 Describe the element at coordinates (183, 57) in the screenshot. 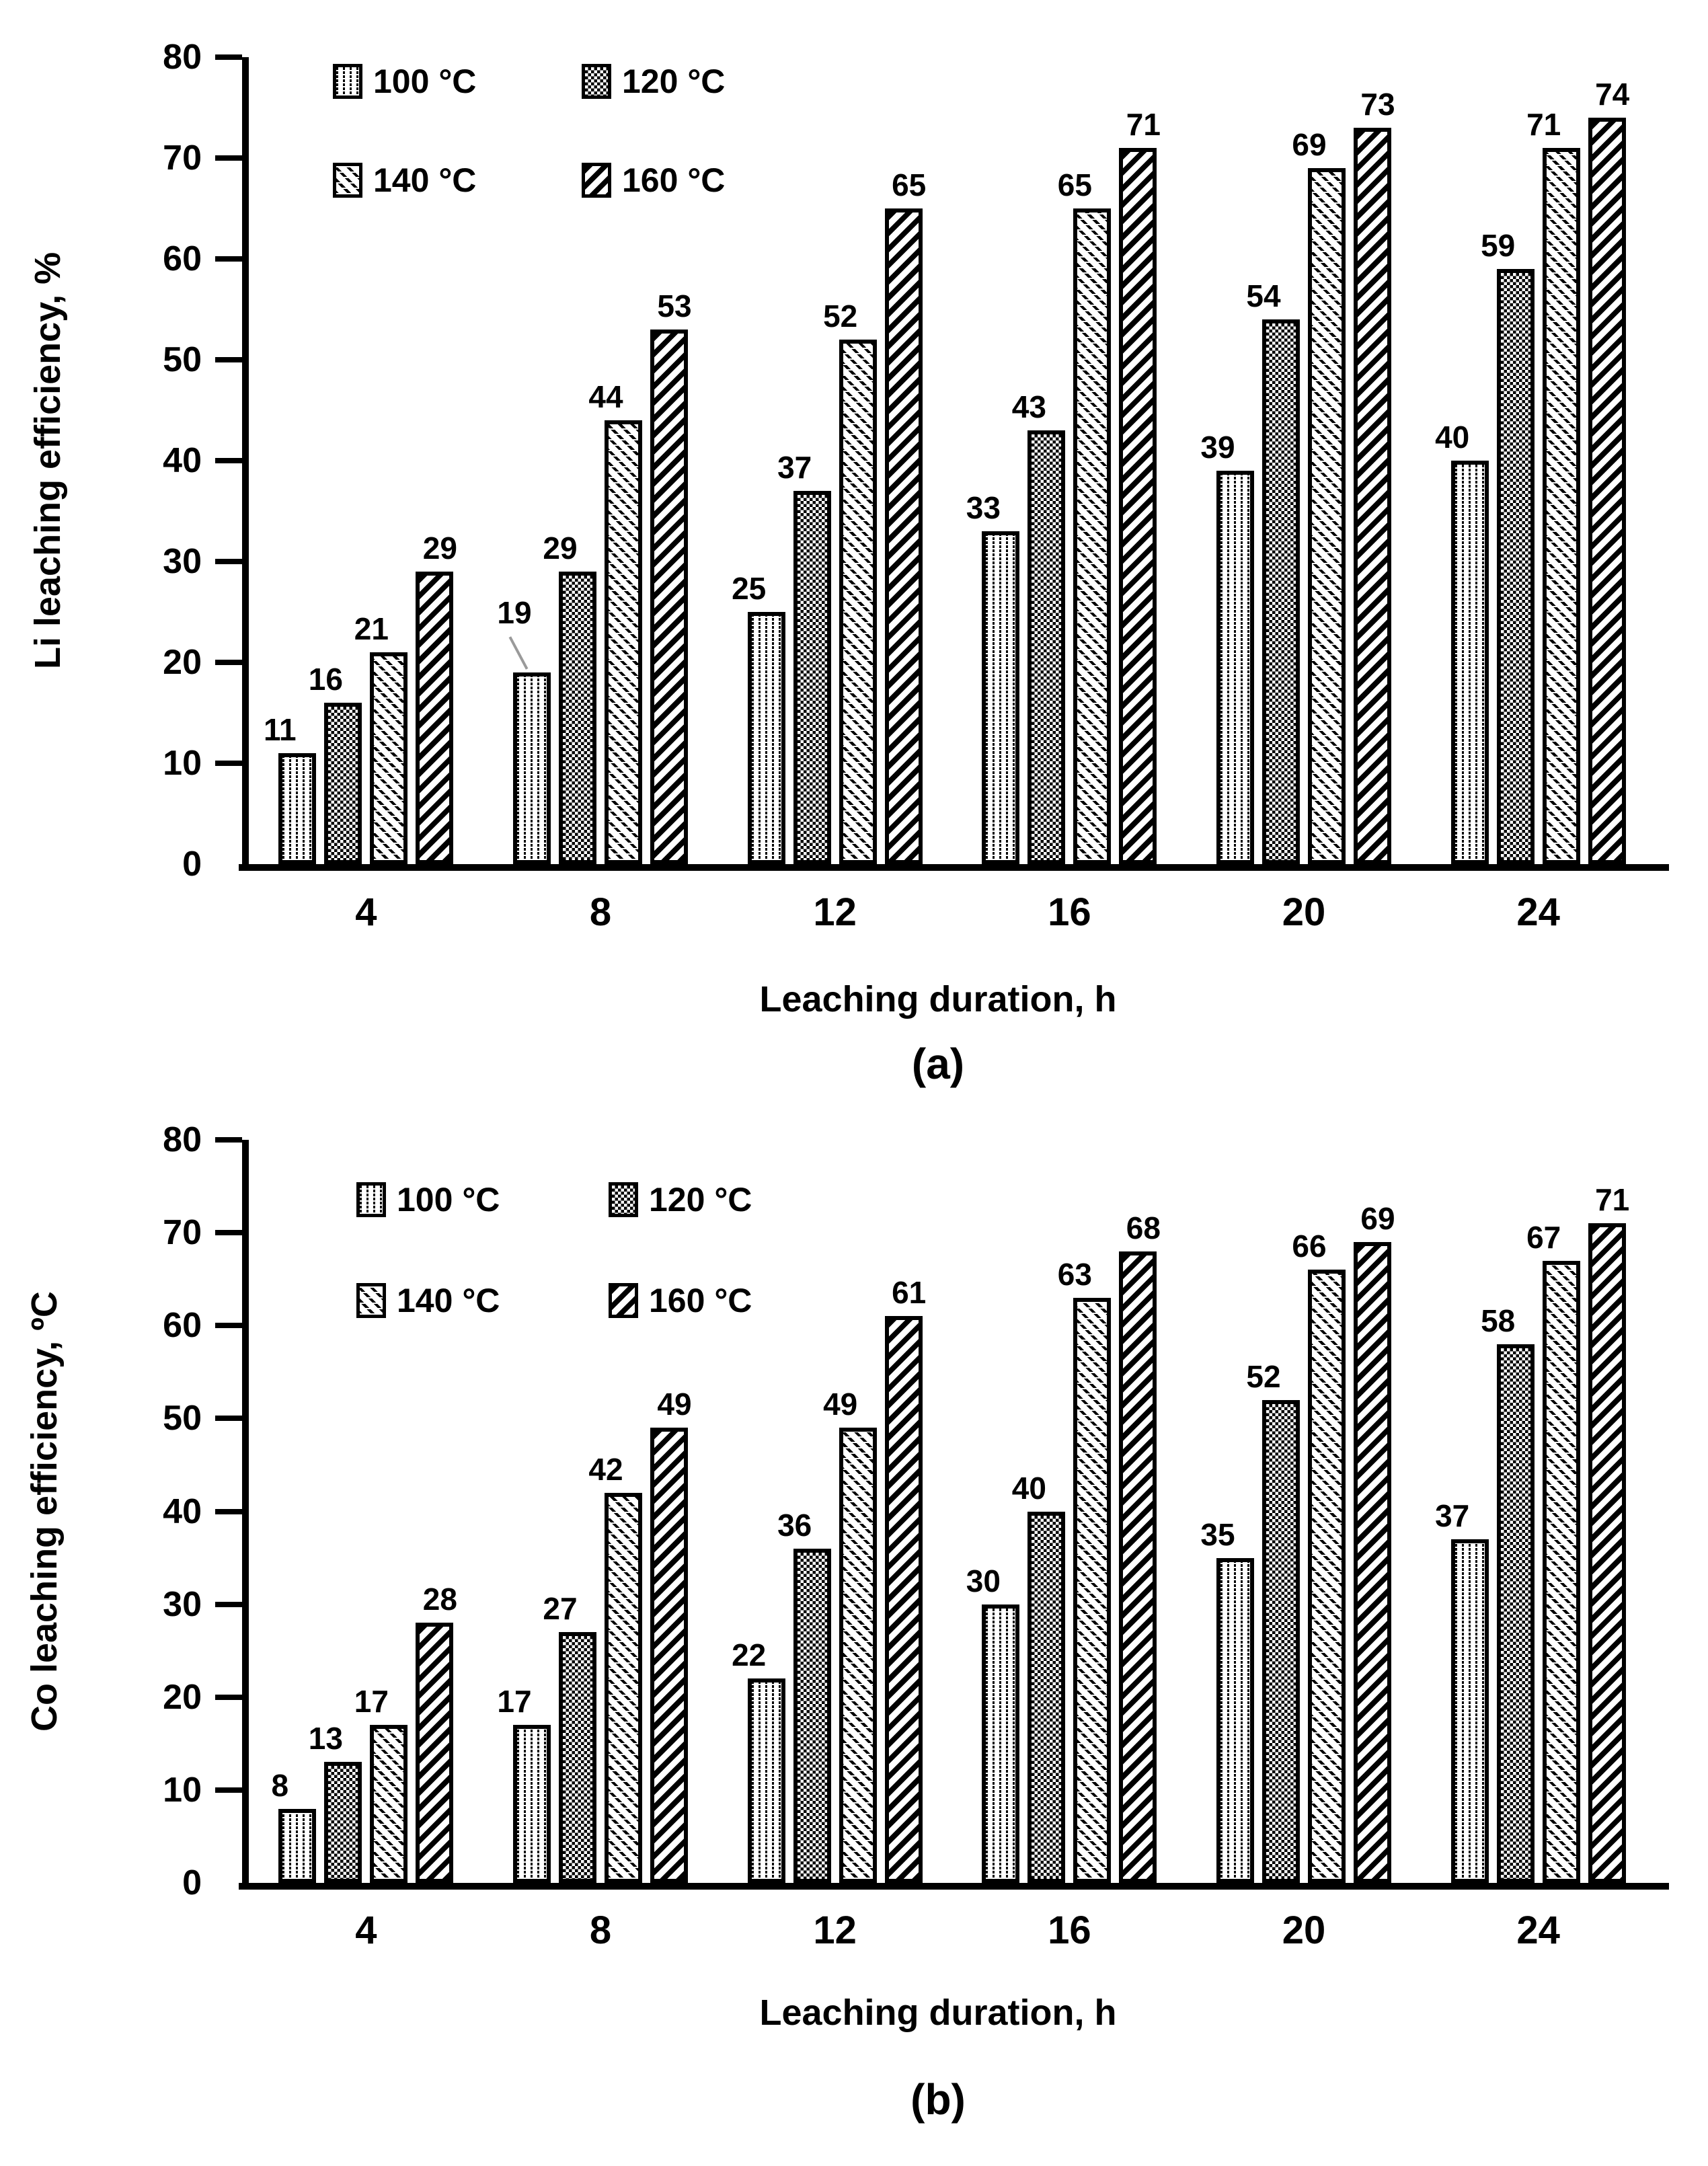

I see `y-tick-label-a: 80` at that location.